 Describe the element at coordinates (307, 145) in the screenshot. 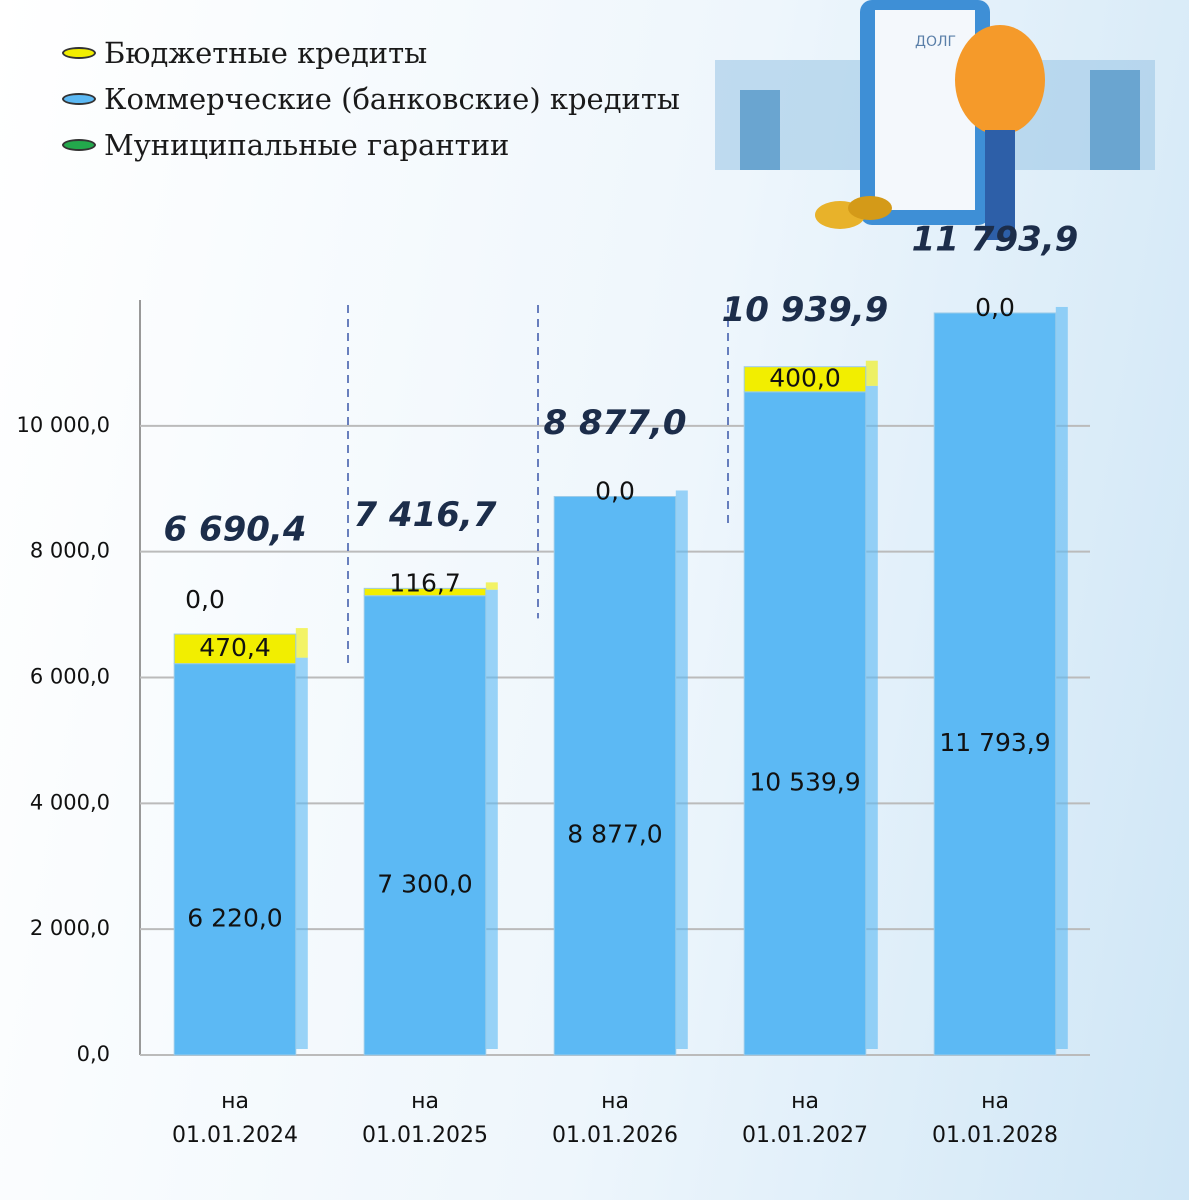

I see `legend-label: Муниципальные гарантии` at that location.